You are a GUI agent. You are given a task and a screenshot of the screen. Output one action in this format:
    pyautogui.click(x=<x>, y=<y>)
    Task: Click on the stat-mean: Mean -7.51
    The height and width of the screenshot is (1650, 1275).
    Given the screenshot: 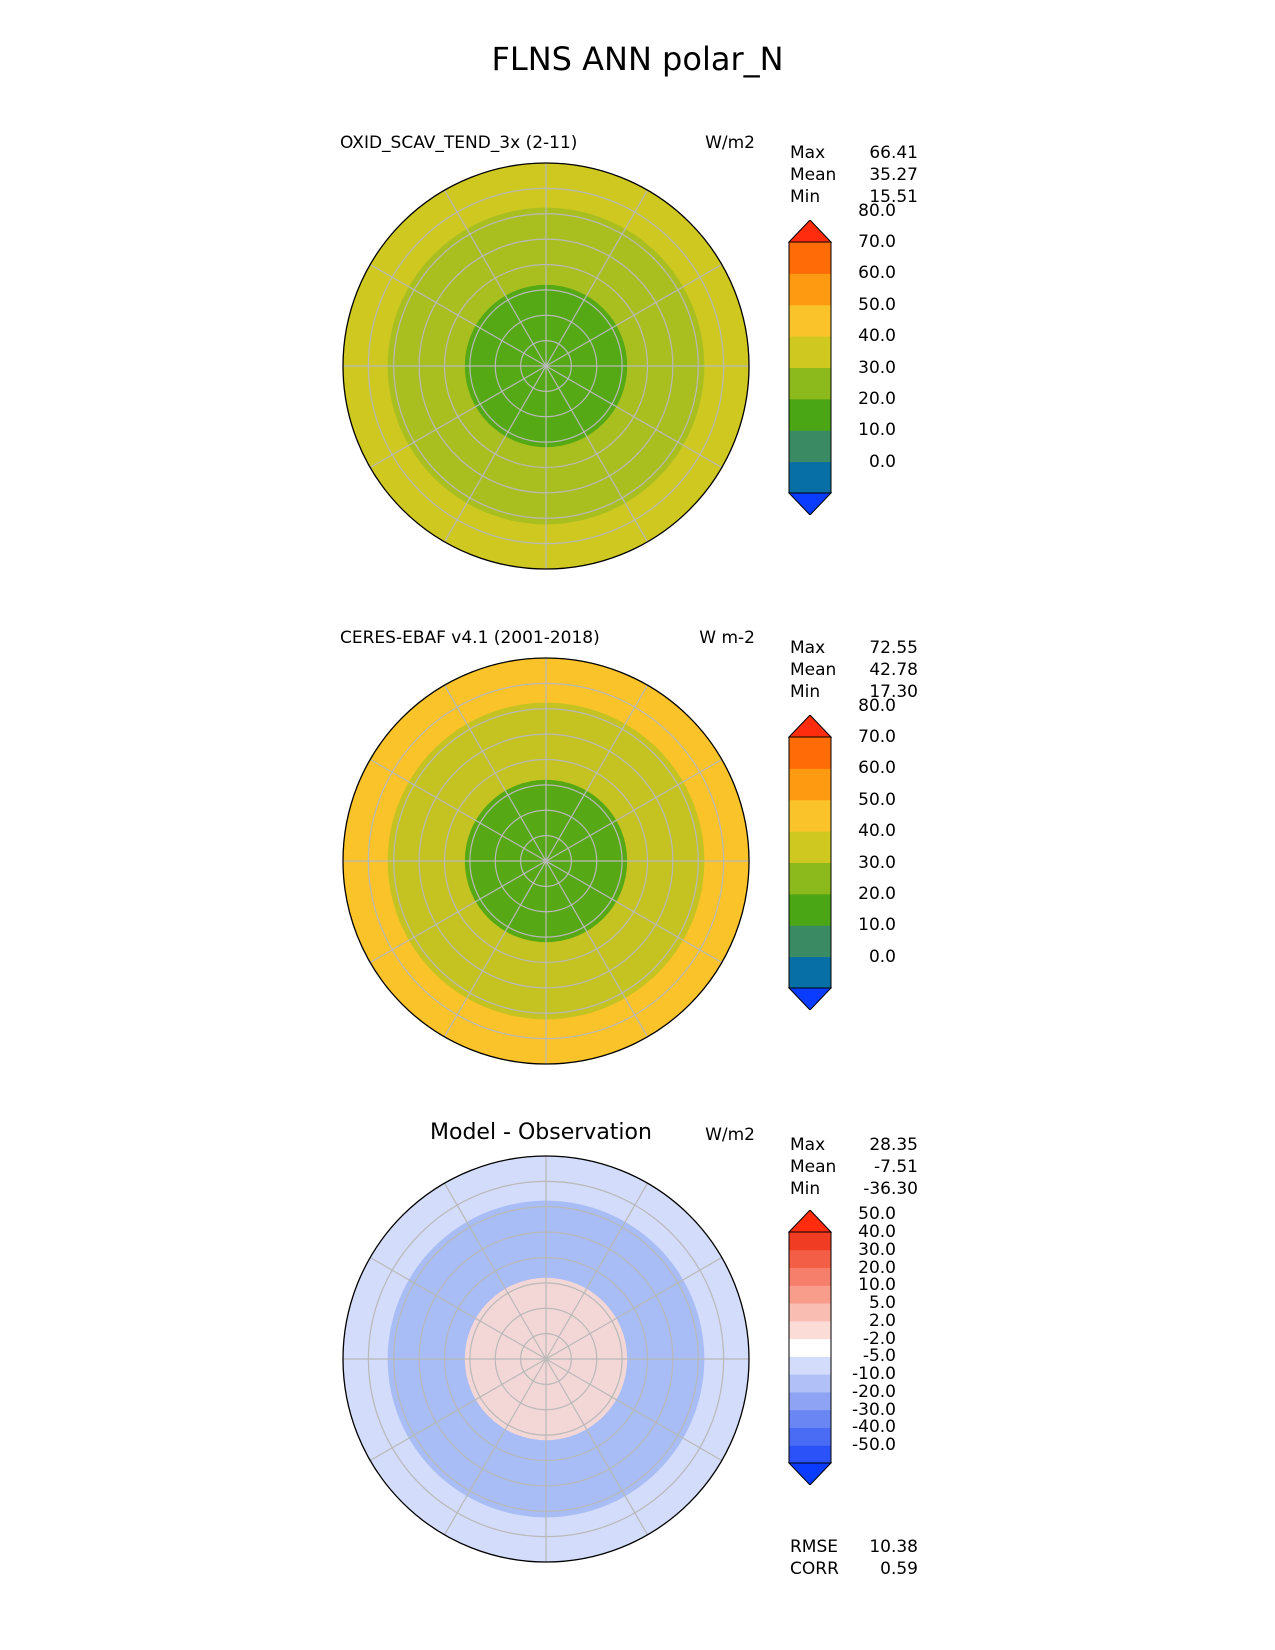 What is the action you would take?
    pyautogui.click(x=854, y=1167)
    